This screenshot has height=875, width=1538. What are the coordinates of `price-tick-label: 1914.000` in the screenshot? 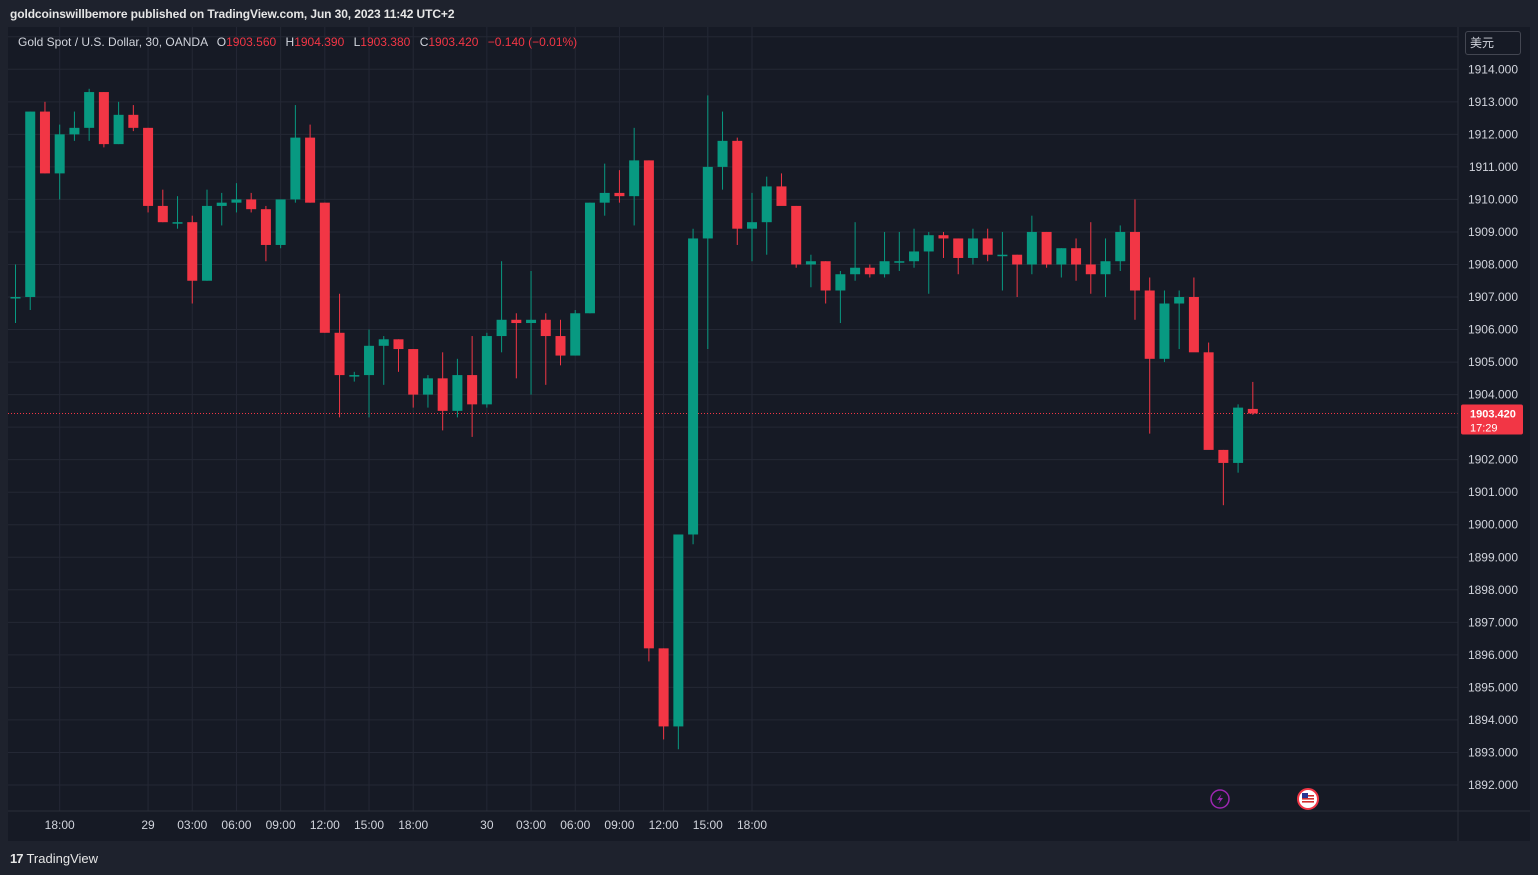 It's located at (1493, 69).